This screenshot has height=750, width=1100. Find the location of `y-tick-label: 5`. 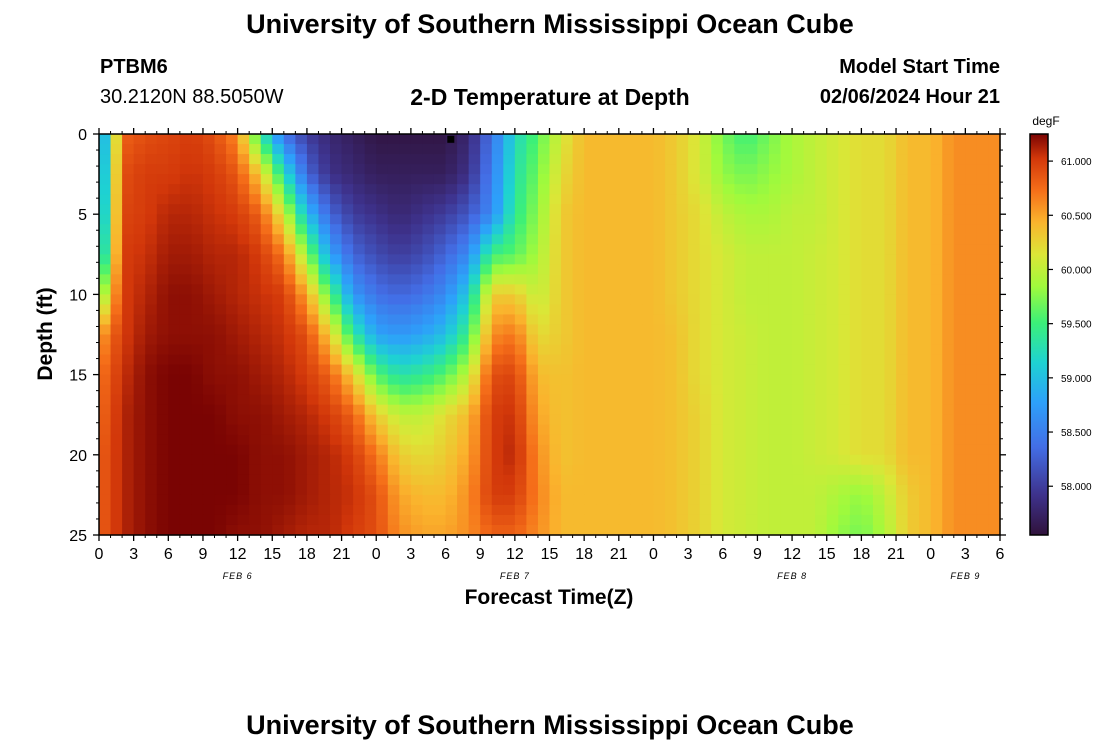

y-tick-label: 5 is located at coordinates (82, 215).